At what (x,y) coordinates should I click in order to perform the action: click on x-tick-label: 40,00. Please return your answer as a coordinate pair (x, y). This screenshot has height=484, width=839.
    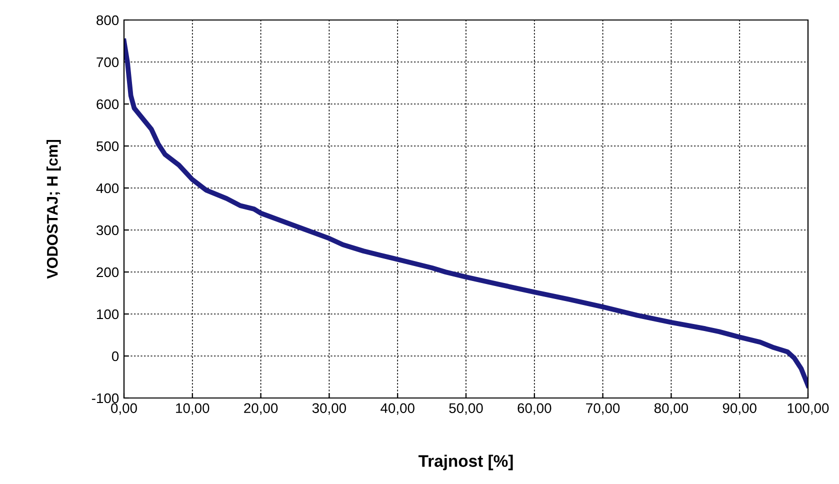
    Looking at the image, I should click on (397, 409).